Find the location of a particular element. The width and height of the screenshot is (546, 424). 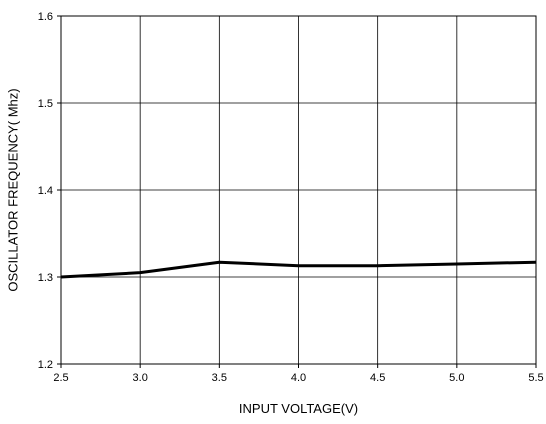

x-axis-label: INPUT VOLTAGE(V) is located at coordinates (298, 408).